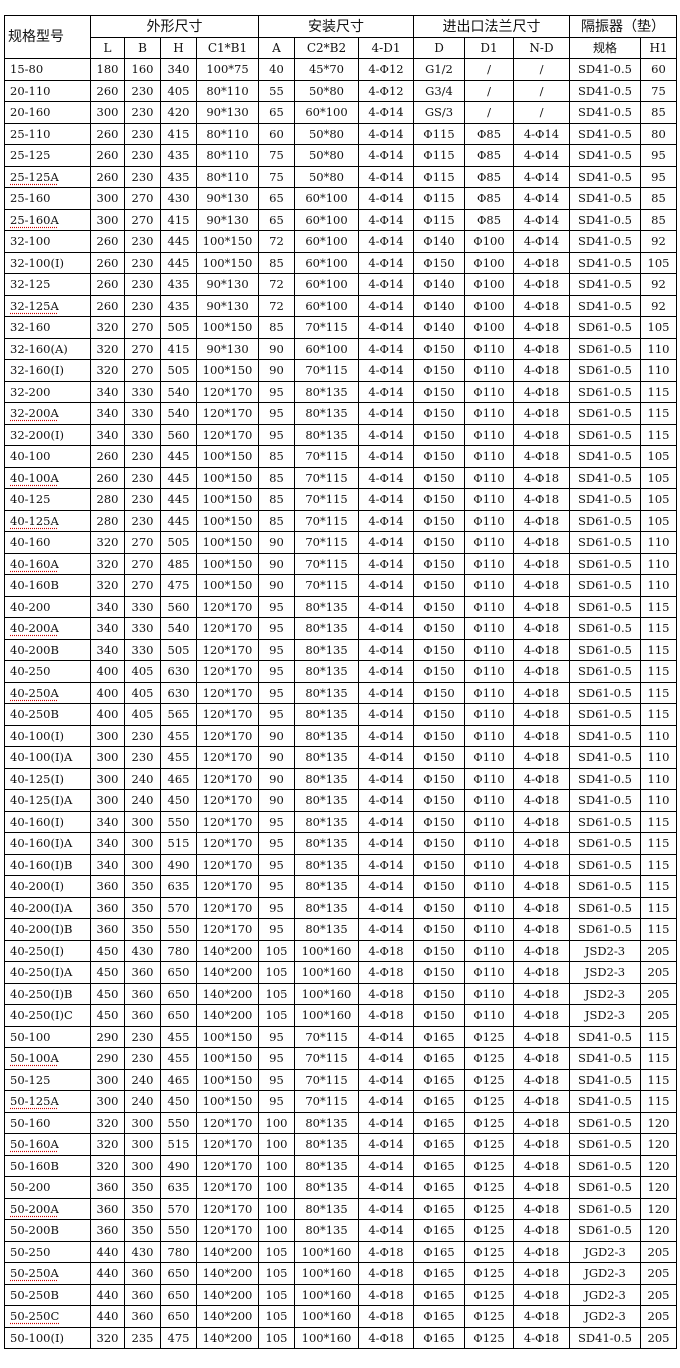  What do you see at coordinates (178, 843) in the screenshot?
I see `table-cell: 515` at bounding box center [178, 843].